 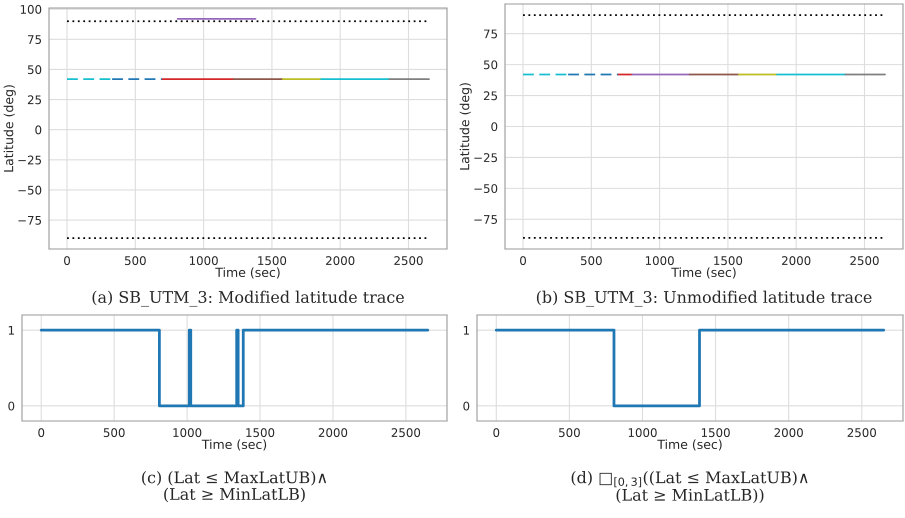 What do you see at coordinates (690, 487) in the screenshot?
I see `text: (d) □$_{[0,3]}$((Lat ≤ MaxLatUB)∧ (Lat ≥ MinLatLB))` at bounding box center [690, 487].